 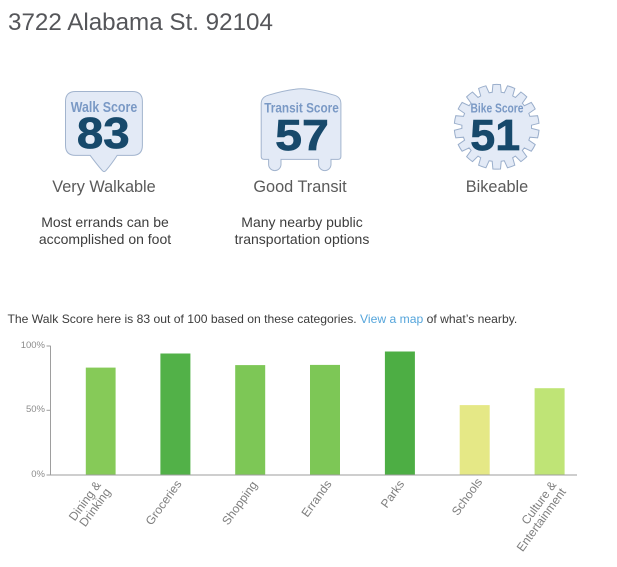 What do you see at coordinates (302, 136) in the screenshot?
I see `svg-text: 57` at bounding box center [302, 136].